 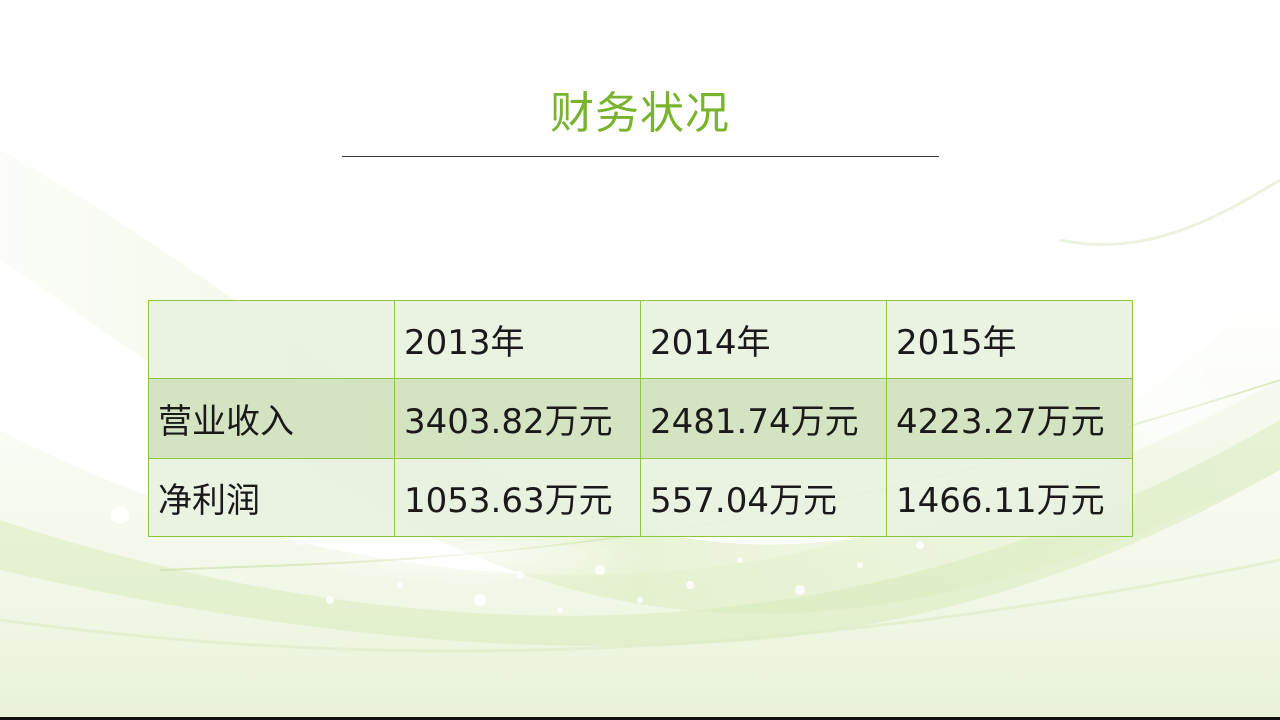 I want to click on year-header-2013: 2013年, so click(x=517, y=339).